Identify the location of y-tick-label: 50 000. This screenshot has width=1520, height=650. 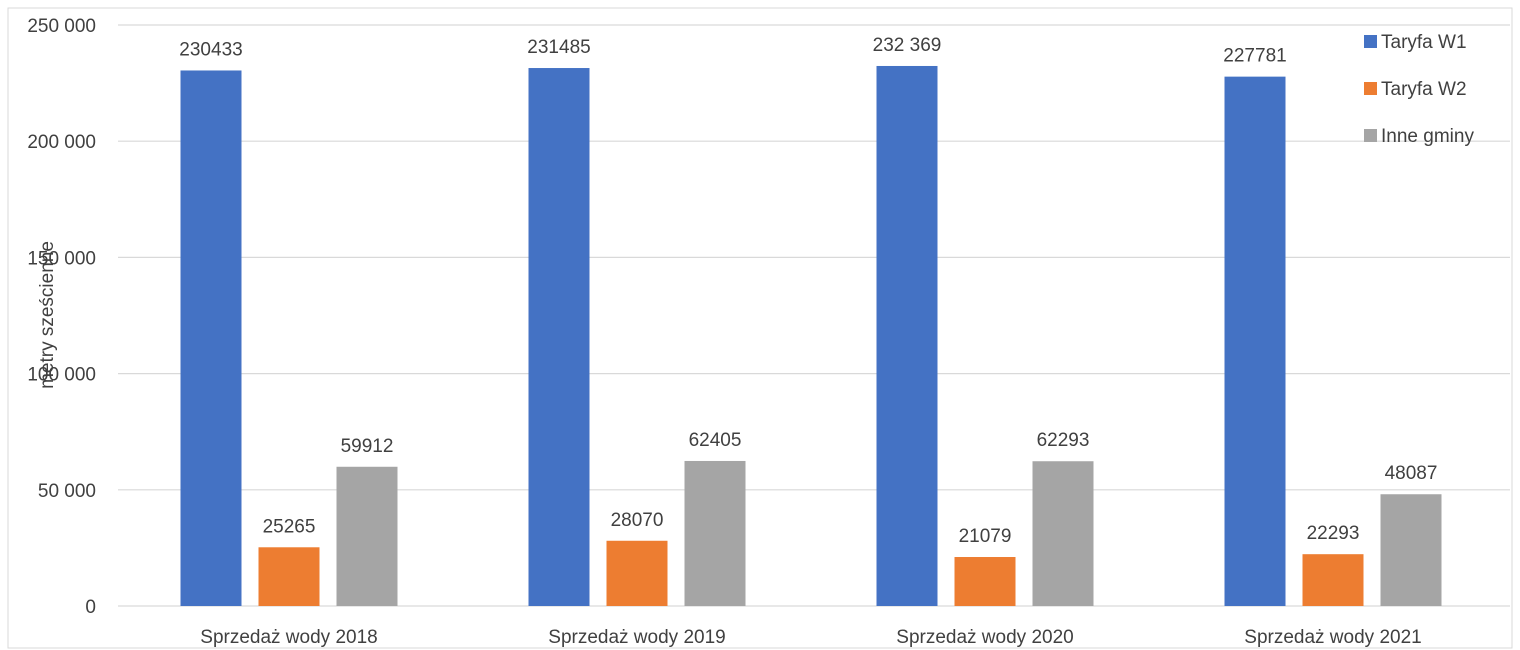
(67, 491).